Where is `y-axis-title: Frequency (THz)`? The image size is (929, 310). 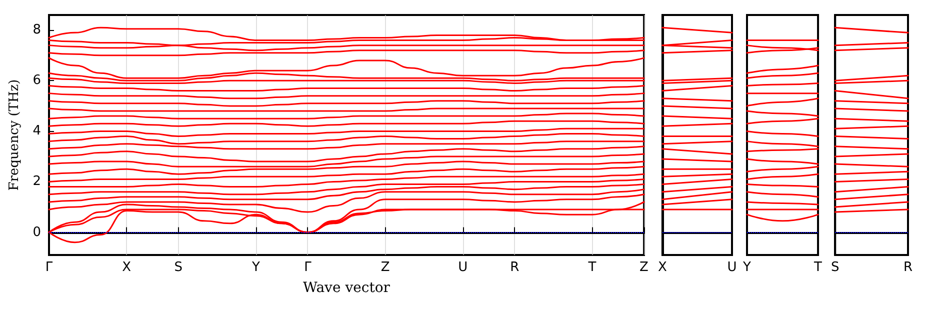
y-axis-title: Frequency (THz) is located at coordinates (14, 135).